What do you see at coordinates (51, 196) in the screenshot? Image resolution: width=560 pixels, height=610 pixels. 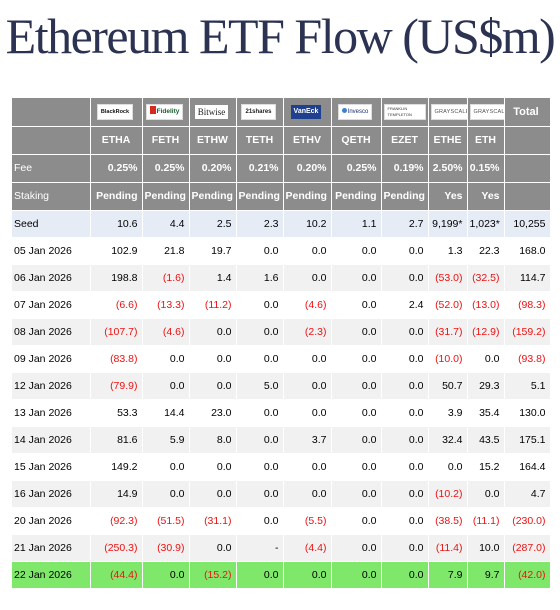 I see `staking-label: Staking` at bounding box center [51, 196].